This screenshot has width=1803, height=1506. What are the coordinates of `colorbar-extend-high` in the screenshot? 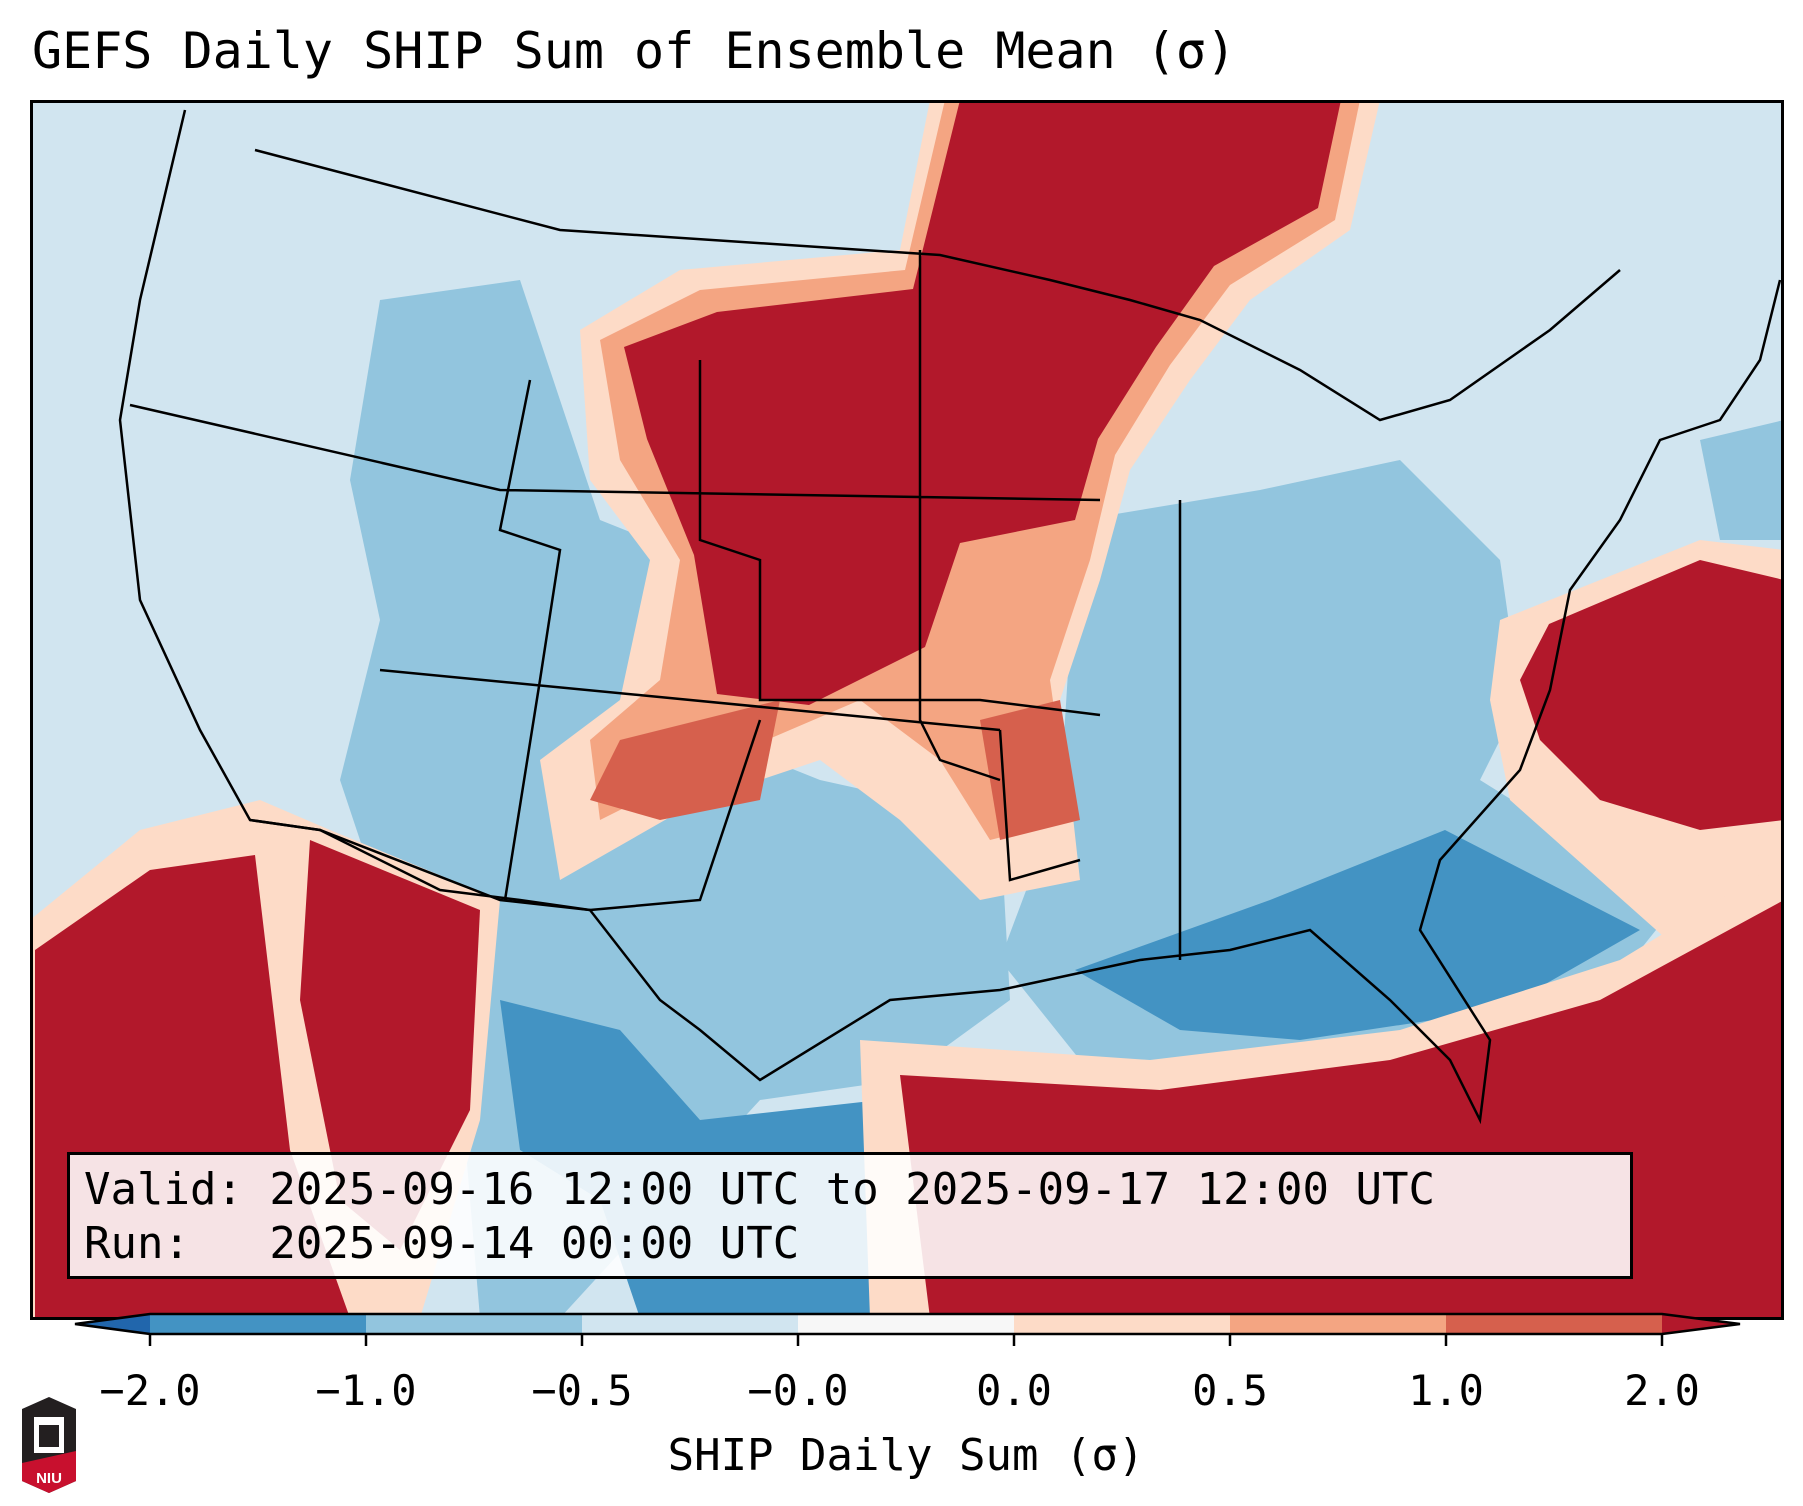 It's located at (1701, 1324).